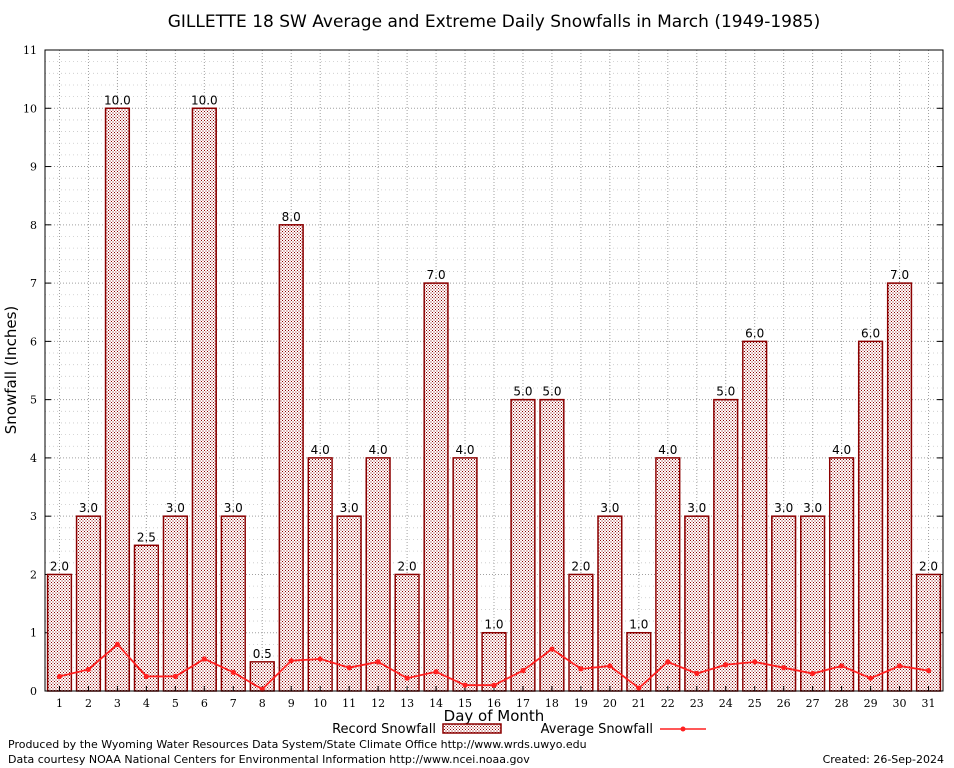  Describe the element at coordinates (842, 703) in the screenshot. I see `x-tick-label: 28` at that location.